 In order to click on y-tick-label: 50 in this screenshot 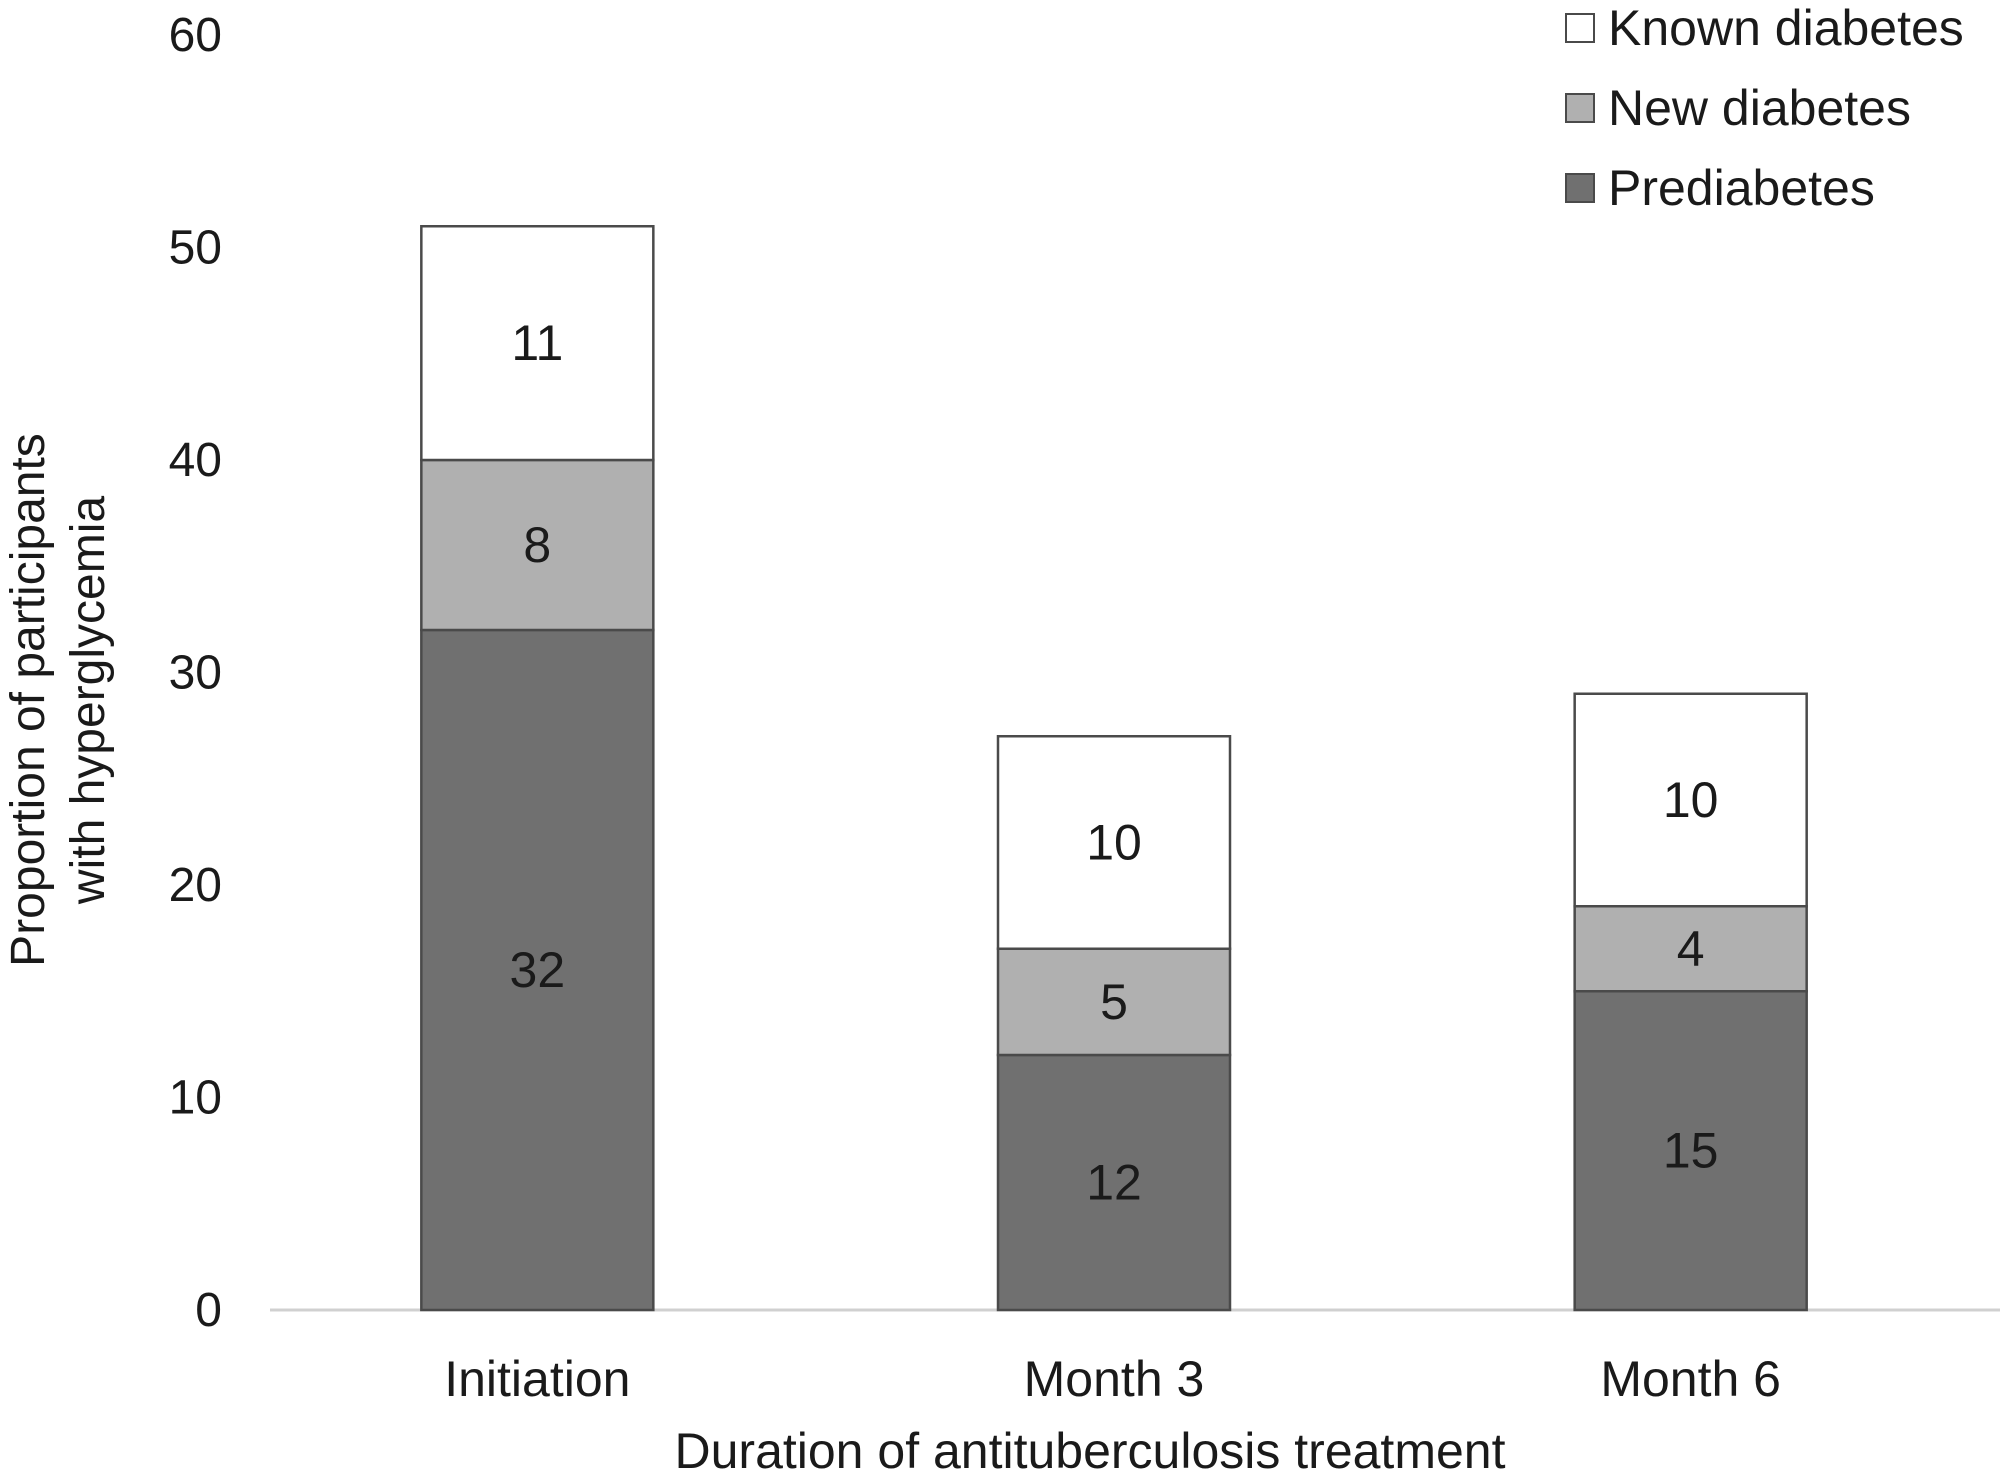, I will do `click(195, 248)`.